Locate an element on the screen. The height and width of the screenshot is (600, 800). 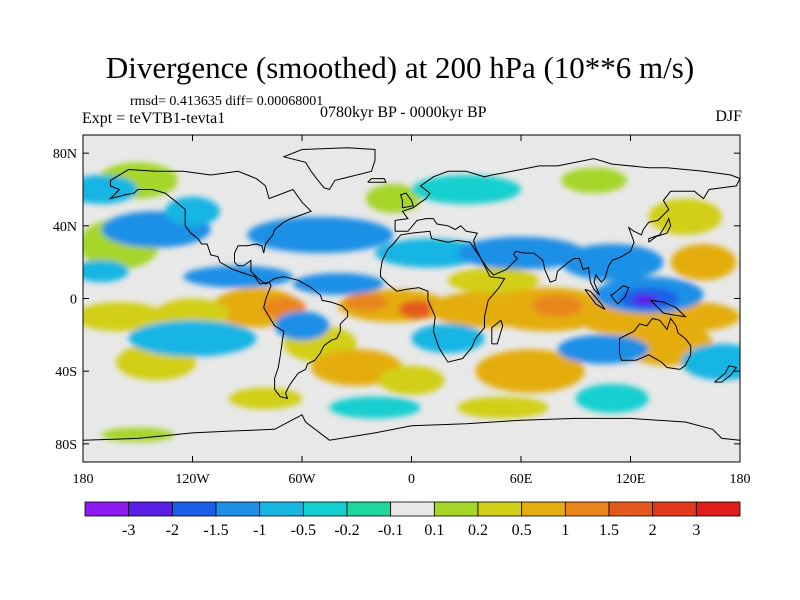
x-tick-label: 120W is located at coordinates (192, 479).